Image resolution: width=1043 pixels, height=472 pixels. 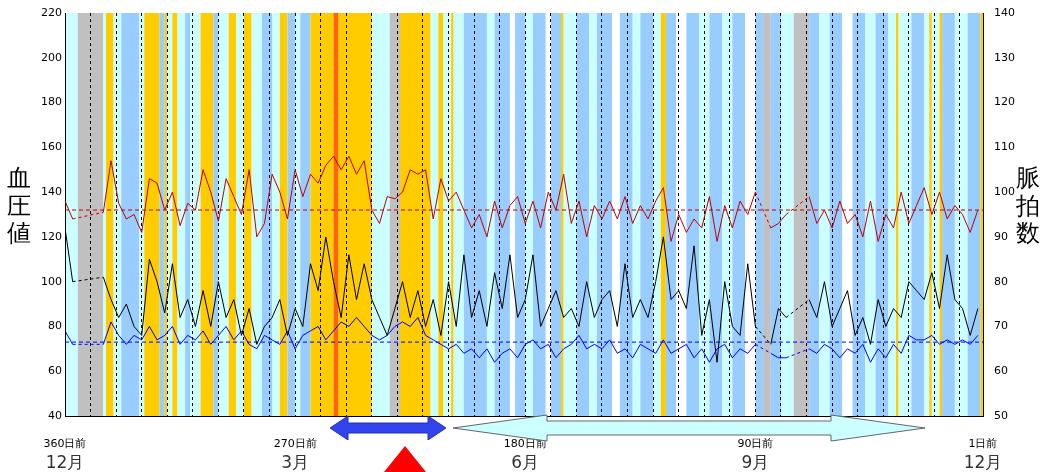 What do you see at coordinates (1001, 281) in the screenshot?
I see `y2-tick-label: 80` at bounding box center [1001, 281].